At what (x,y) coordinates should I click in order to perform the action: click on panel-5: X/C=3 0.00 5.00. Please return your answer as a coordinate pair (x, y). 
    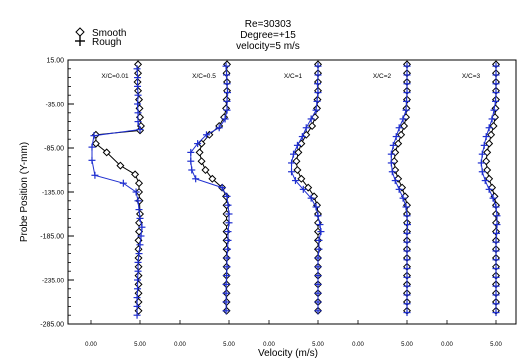
    Looking at the image, I should click on (471, 204).